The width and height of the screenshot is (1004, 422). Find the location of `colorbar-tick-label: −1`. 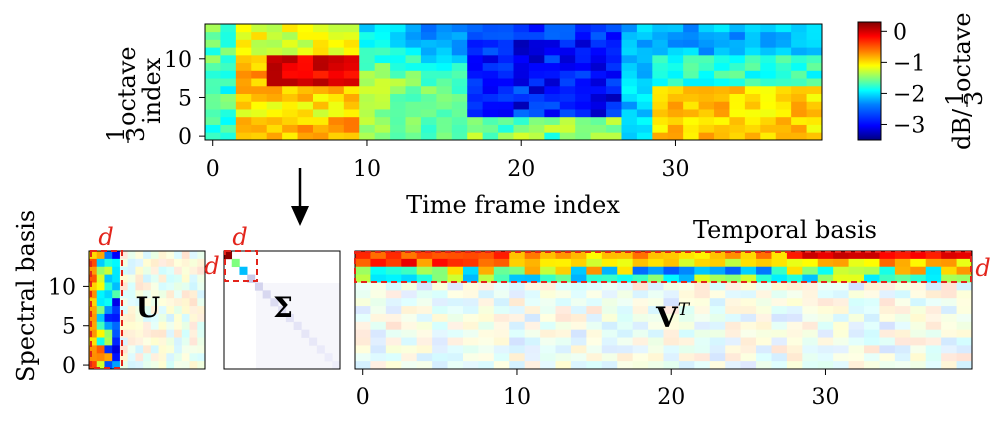

colorbar-tick-label: −1 is located at coordinates (909, 63).